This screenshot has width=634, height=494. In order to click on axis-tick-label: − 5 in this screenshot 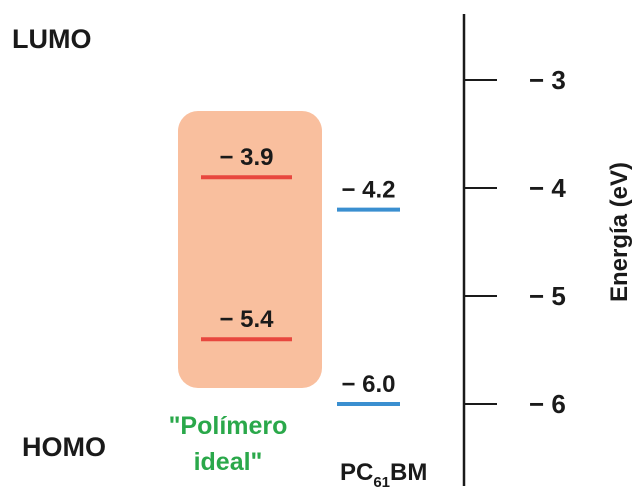, I will do `click(547, 296)`.